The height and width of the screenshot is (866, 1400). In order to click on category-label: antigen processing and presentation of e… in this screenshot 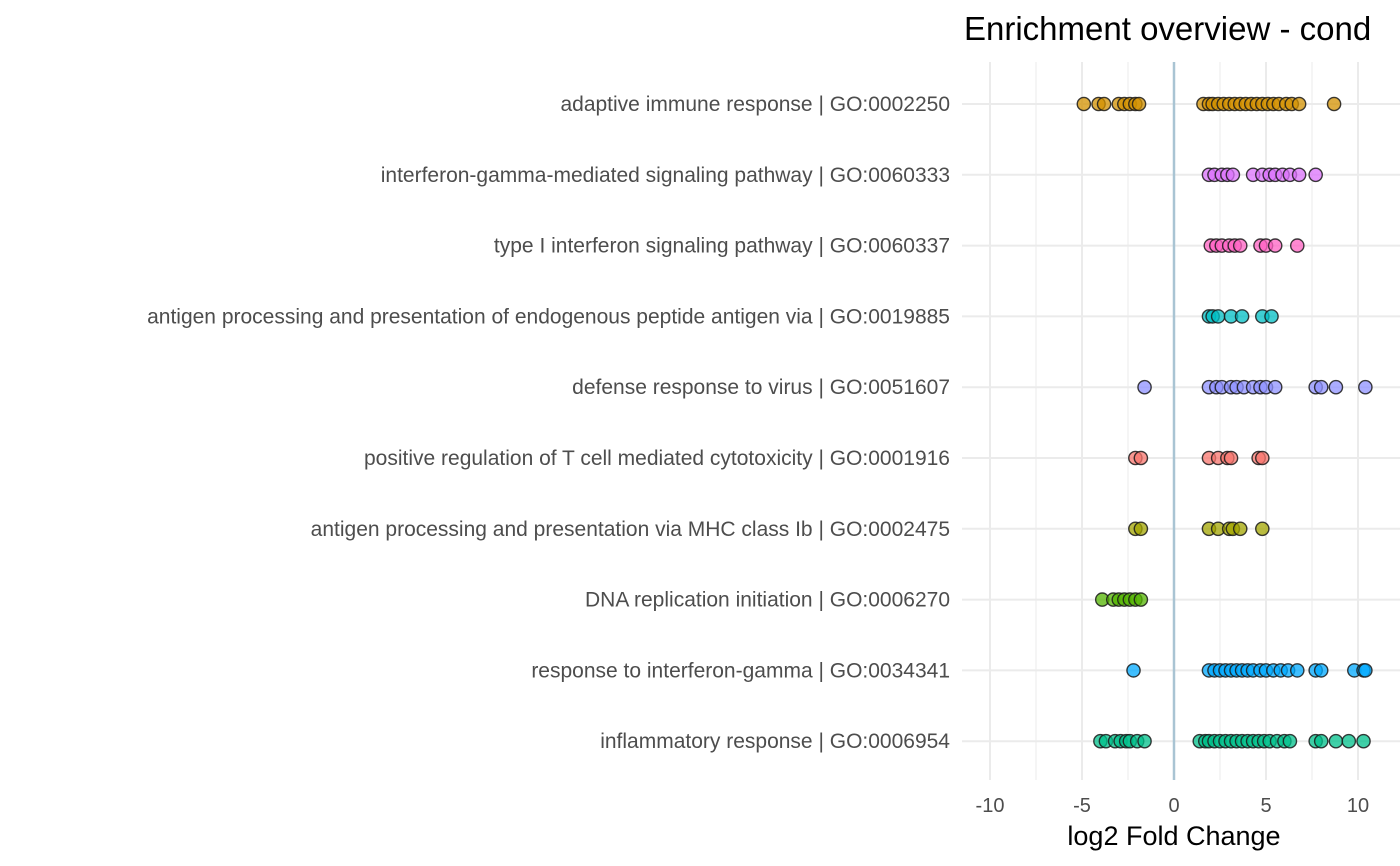, I will do `click(548, 316)`.